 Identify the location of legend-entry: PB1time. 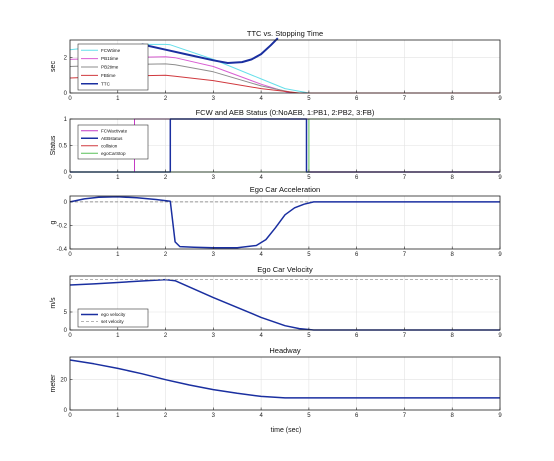
(110, 58).